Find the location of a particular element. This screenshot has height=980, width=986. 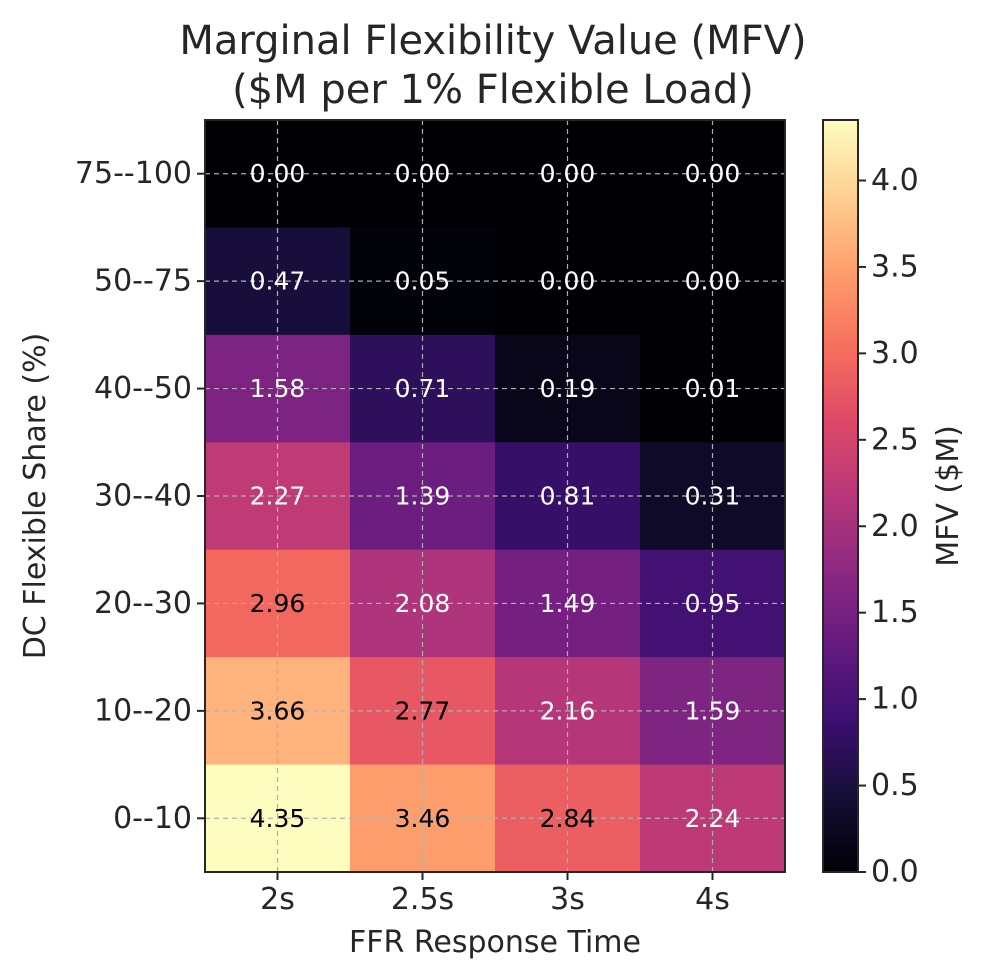

x-tick-label: 2.5s is located at coordinates (422, 899).